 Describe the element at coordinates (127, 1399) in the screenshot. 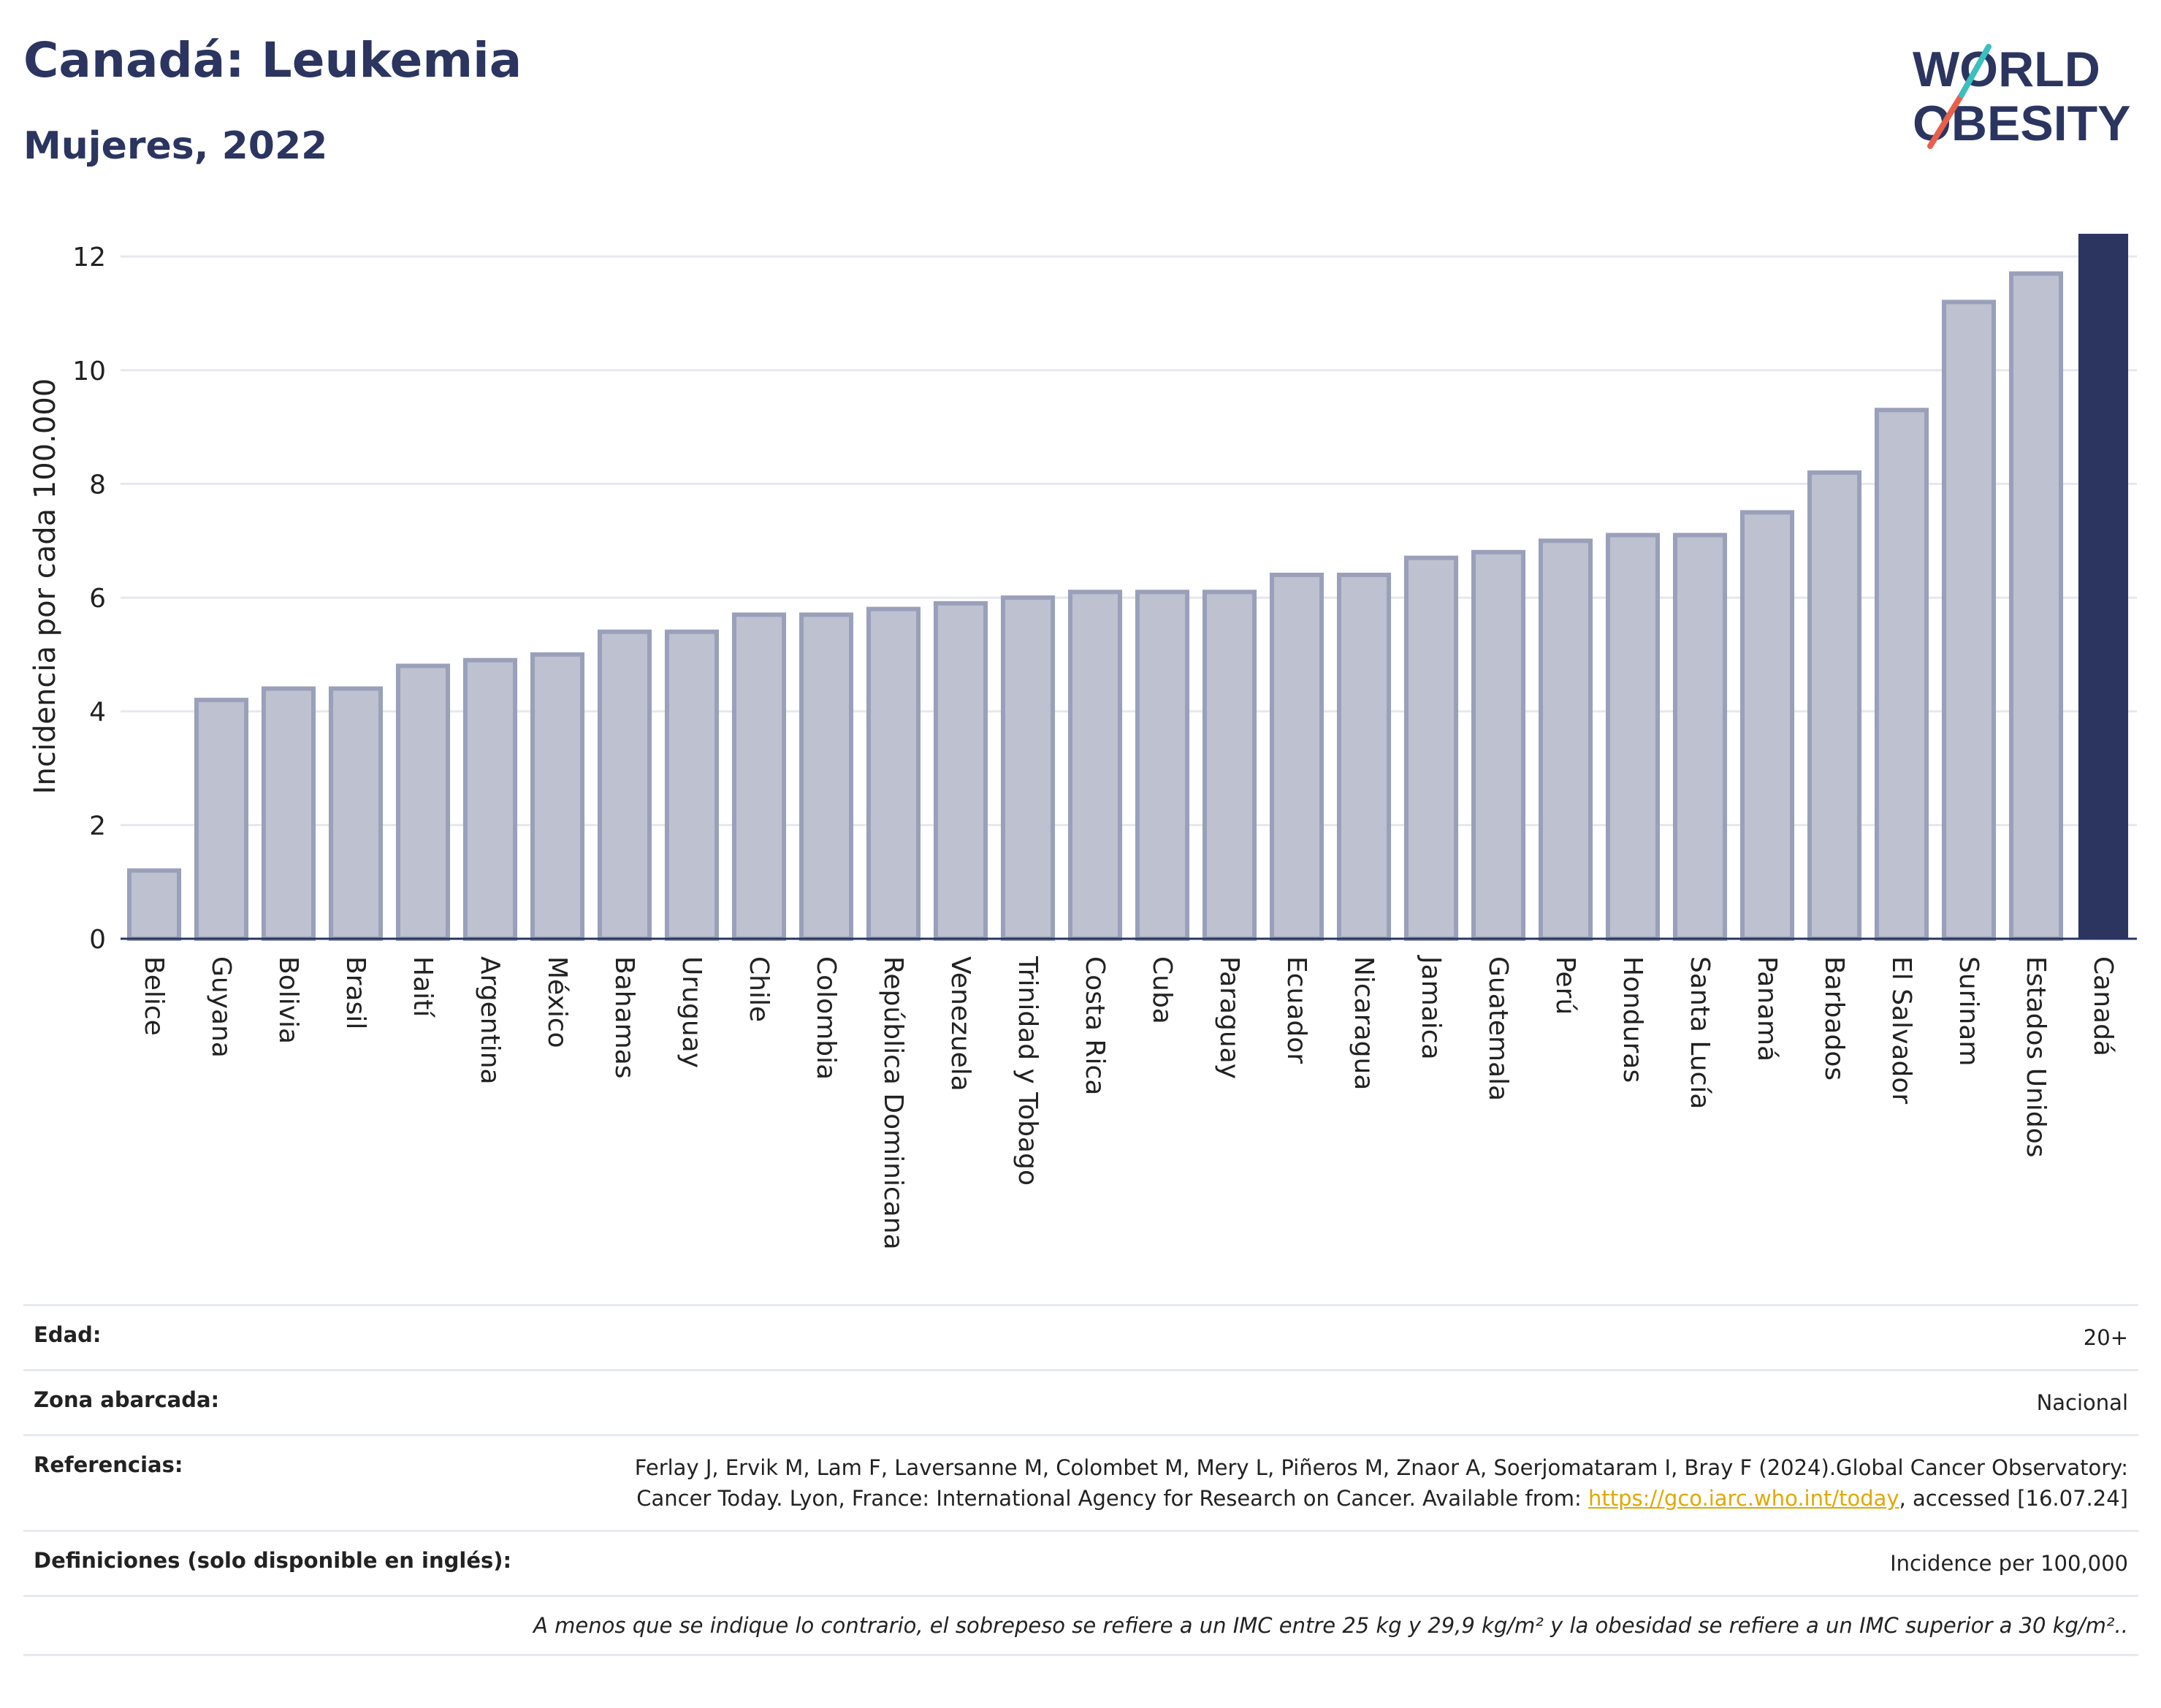

I see `zone-label: Zona abarcada:` at that location.